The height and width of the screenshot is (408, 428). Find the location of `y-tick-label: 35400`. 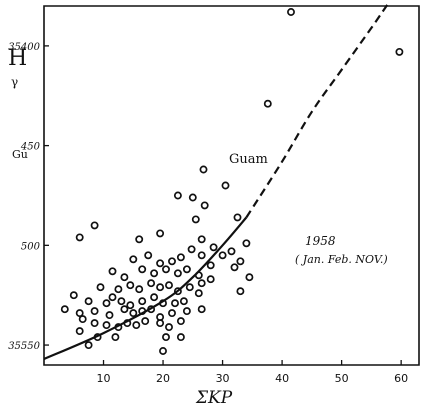

y-tick-label: 35400 is located at coordinates (24, 47).